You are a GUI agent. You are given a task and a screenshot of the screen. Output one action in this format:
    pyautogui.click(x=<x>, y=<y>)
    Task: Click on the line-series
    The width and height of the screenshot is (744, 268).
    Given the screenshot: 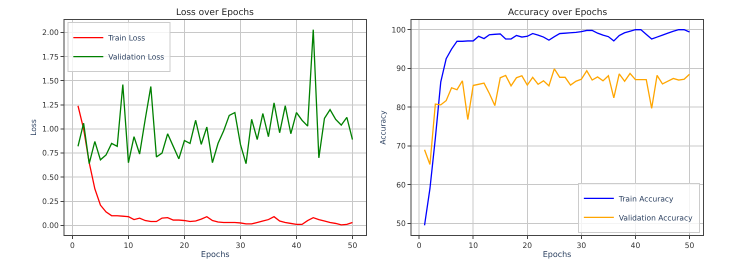 What is the action you would take?
    pyautogui.click(x=557, y=117)
    